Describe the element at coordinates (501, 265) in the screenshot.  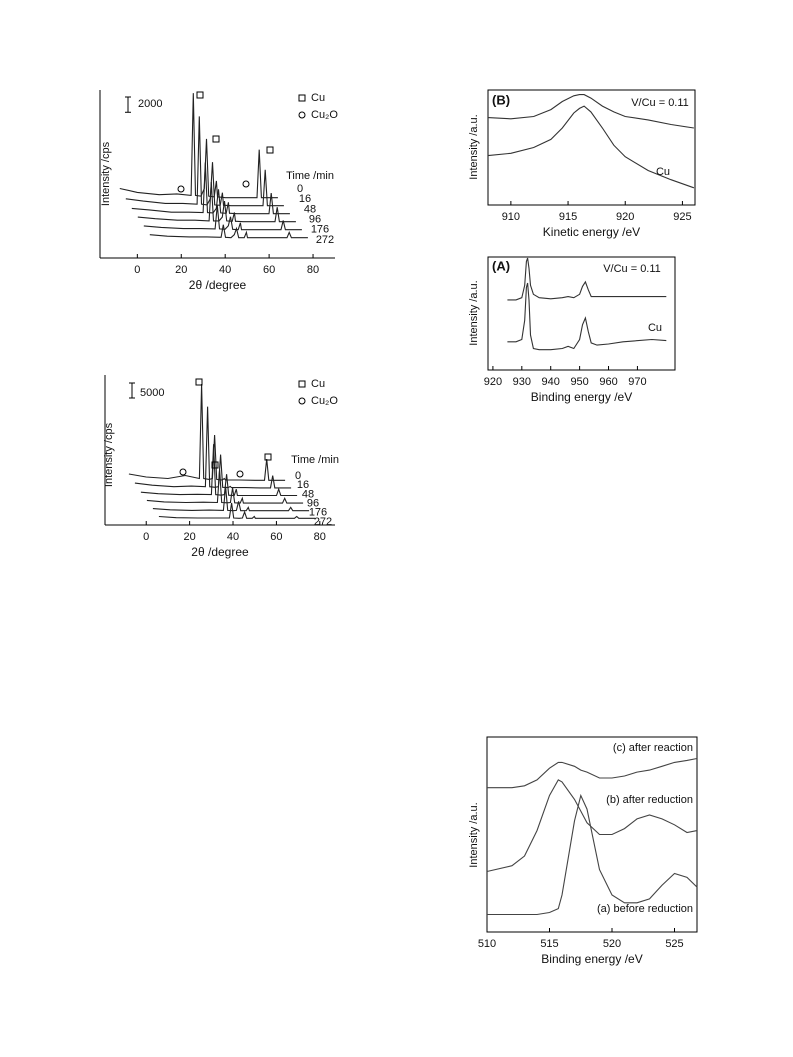
I see `panel-label: (A)` at that location.